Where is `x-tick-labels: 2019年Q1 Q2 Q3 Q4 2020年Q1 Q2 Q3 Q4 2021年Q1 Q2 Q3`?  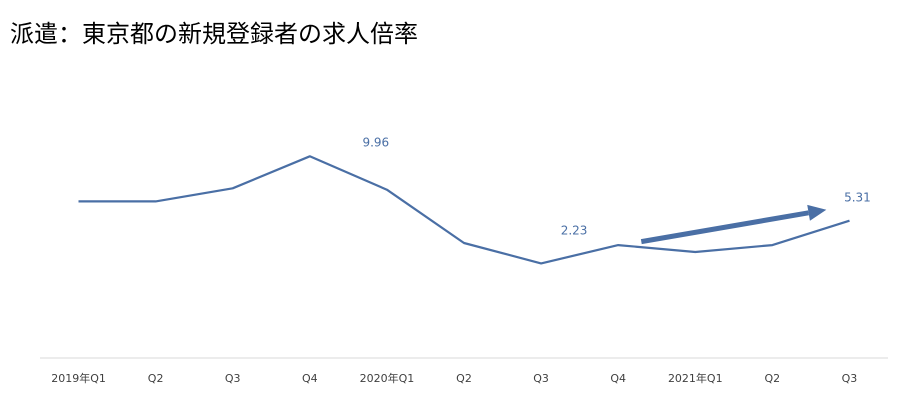 x-tick-labels: 2019年Q1 Q2 Q3 Q4 2020年Q1 Q2 Q3 Q4 2021年Q1 Q2 Q3 is located at coordinates (454, 378).